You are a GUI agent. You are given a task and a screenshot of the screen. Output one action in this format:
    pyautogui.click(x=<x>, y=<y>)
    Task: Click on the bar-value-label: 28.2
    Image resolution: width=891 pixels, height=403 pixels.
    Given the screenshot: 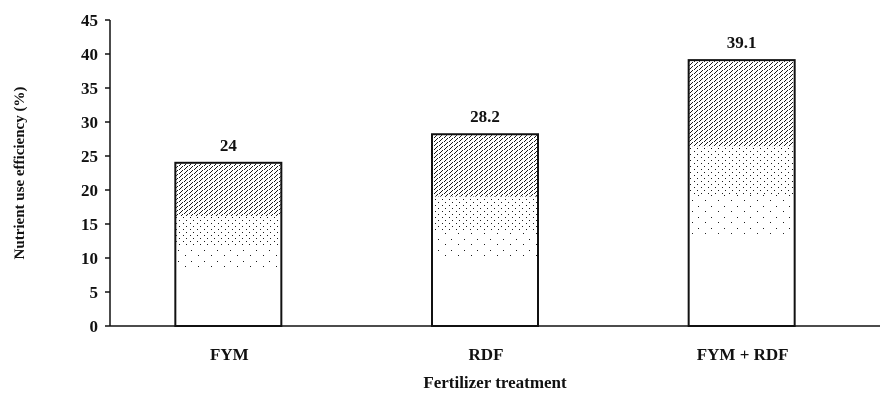 What is the action you would take?
    pyautogui.click(x=485, y=116)
    